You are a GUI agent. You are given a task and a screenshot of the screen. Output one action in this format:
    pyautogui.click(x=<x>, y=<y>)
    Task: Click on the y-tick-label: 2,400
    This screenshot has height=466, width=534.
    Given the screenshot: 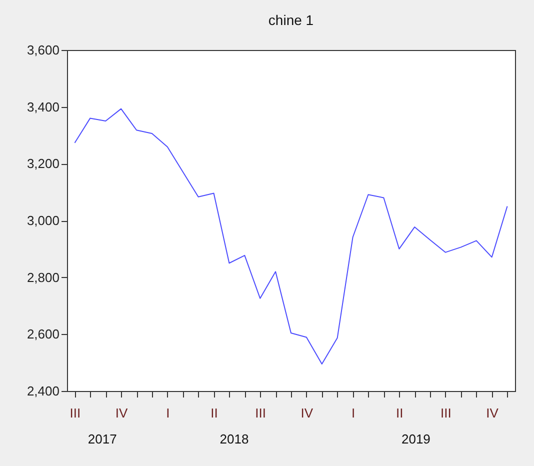 What is the action you would take?
    pyautogui.click(x=43, y=391)
    